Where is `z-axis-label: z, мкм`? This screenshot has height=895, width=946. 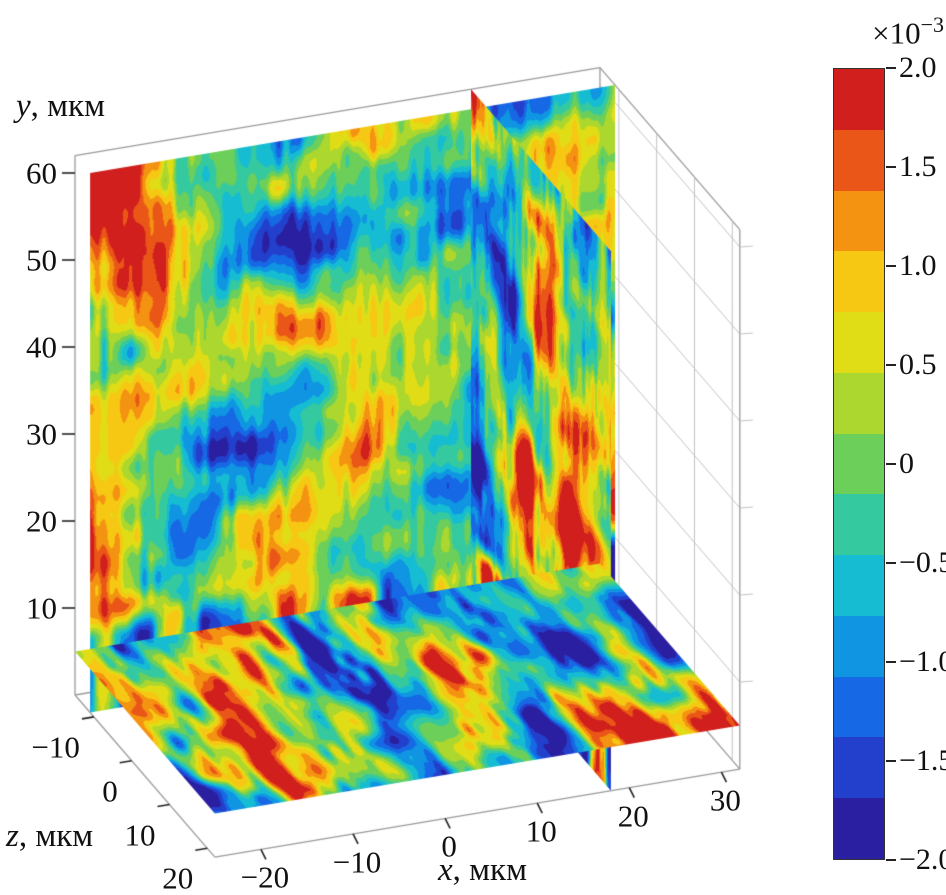 z-axis-label: z, мкм is located at coordinates (49, 836).